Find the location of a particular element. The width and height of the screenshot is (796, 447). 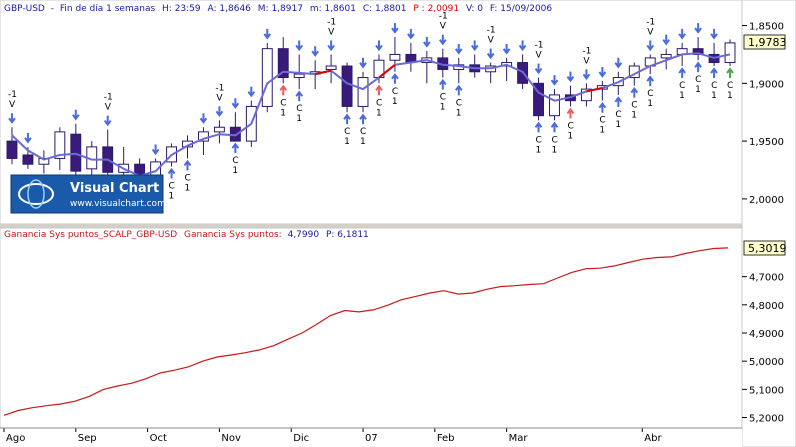

indicator-label: Ganancia Sys puntos: is located at coordinates (233, 235).